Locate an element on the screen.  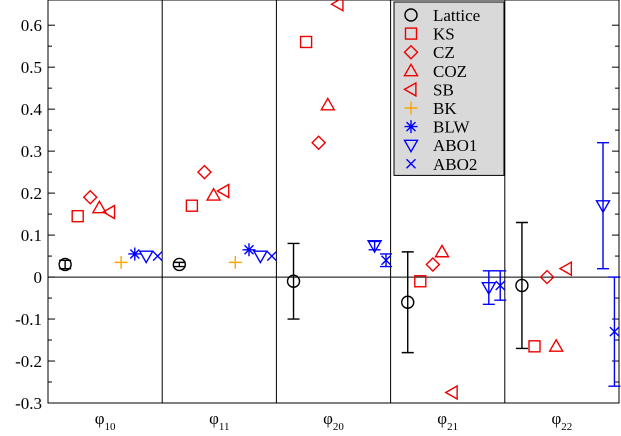
series-bk is located at coordinates (178, 262).